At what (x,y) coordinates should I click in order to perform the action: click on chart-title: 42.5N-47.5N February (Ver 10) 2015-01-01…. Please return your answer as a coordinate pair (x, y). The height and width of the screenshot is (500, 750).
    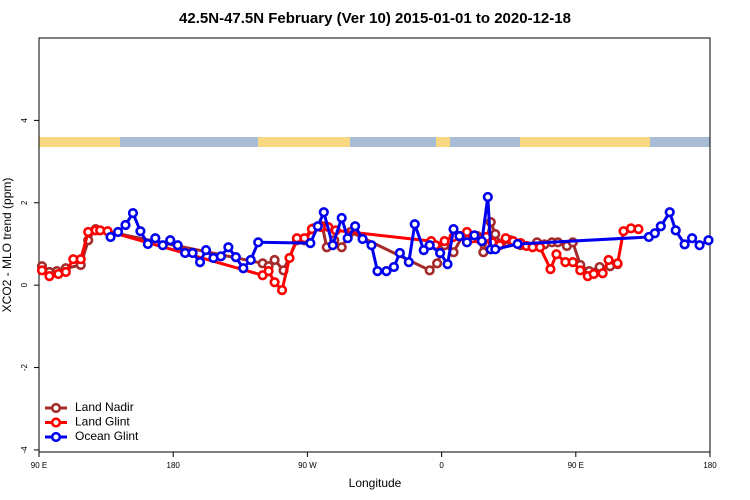
    Looking at the image, I should click on (375, 18).